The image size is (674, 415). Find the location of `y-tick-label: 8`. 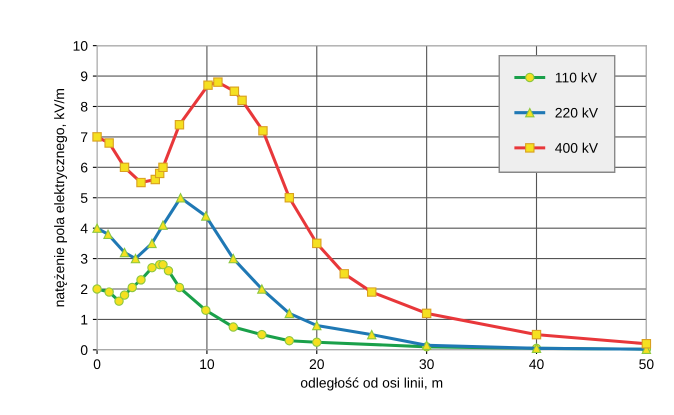

y-tick-label: 8 is located at coordinates (84, 107).